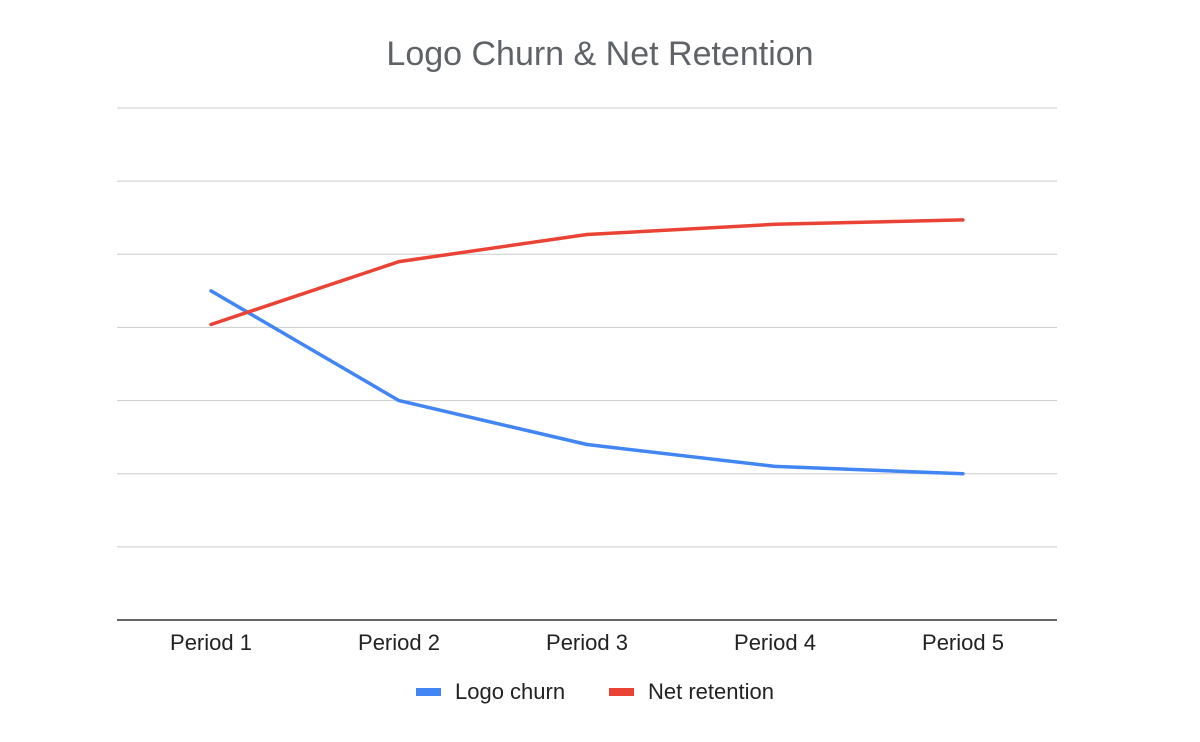 This screenshot has height=742, width=1200. What do you see at coordinates (595, 691) in the screenshot?
I see `legend: Logo churn Net retention` at bounding box center [595, 691].